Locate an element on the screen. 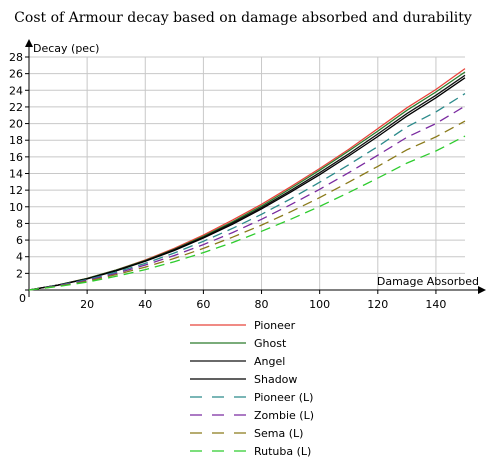 This screenshot has width=487, height=467. y-tick-label: 2 is located at coordinates (19, 273).